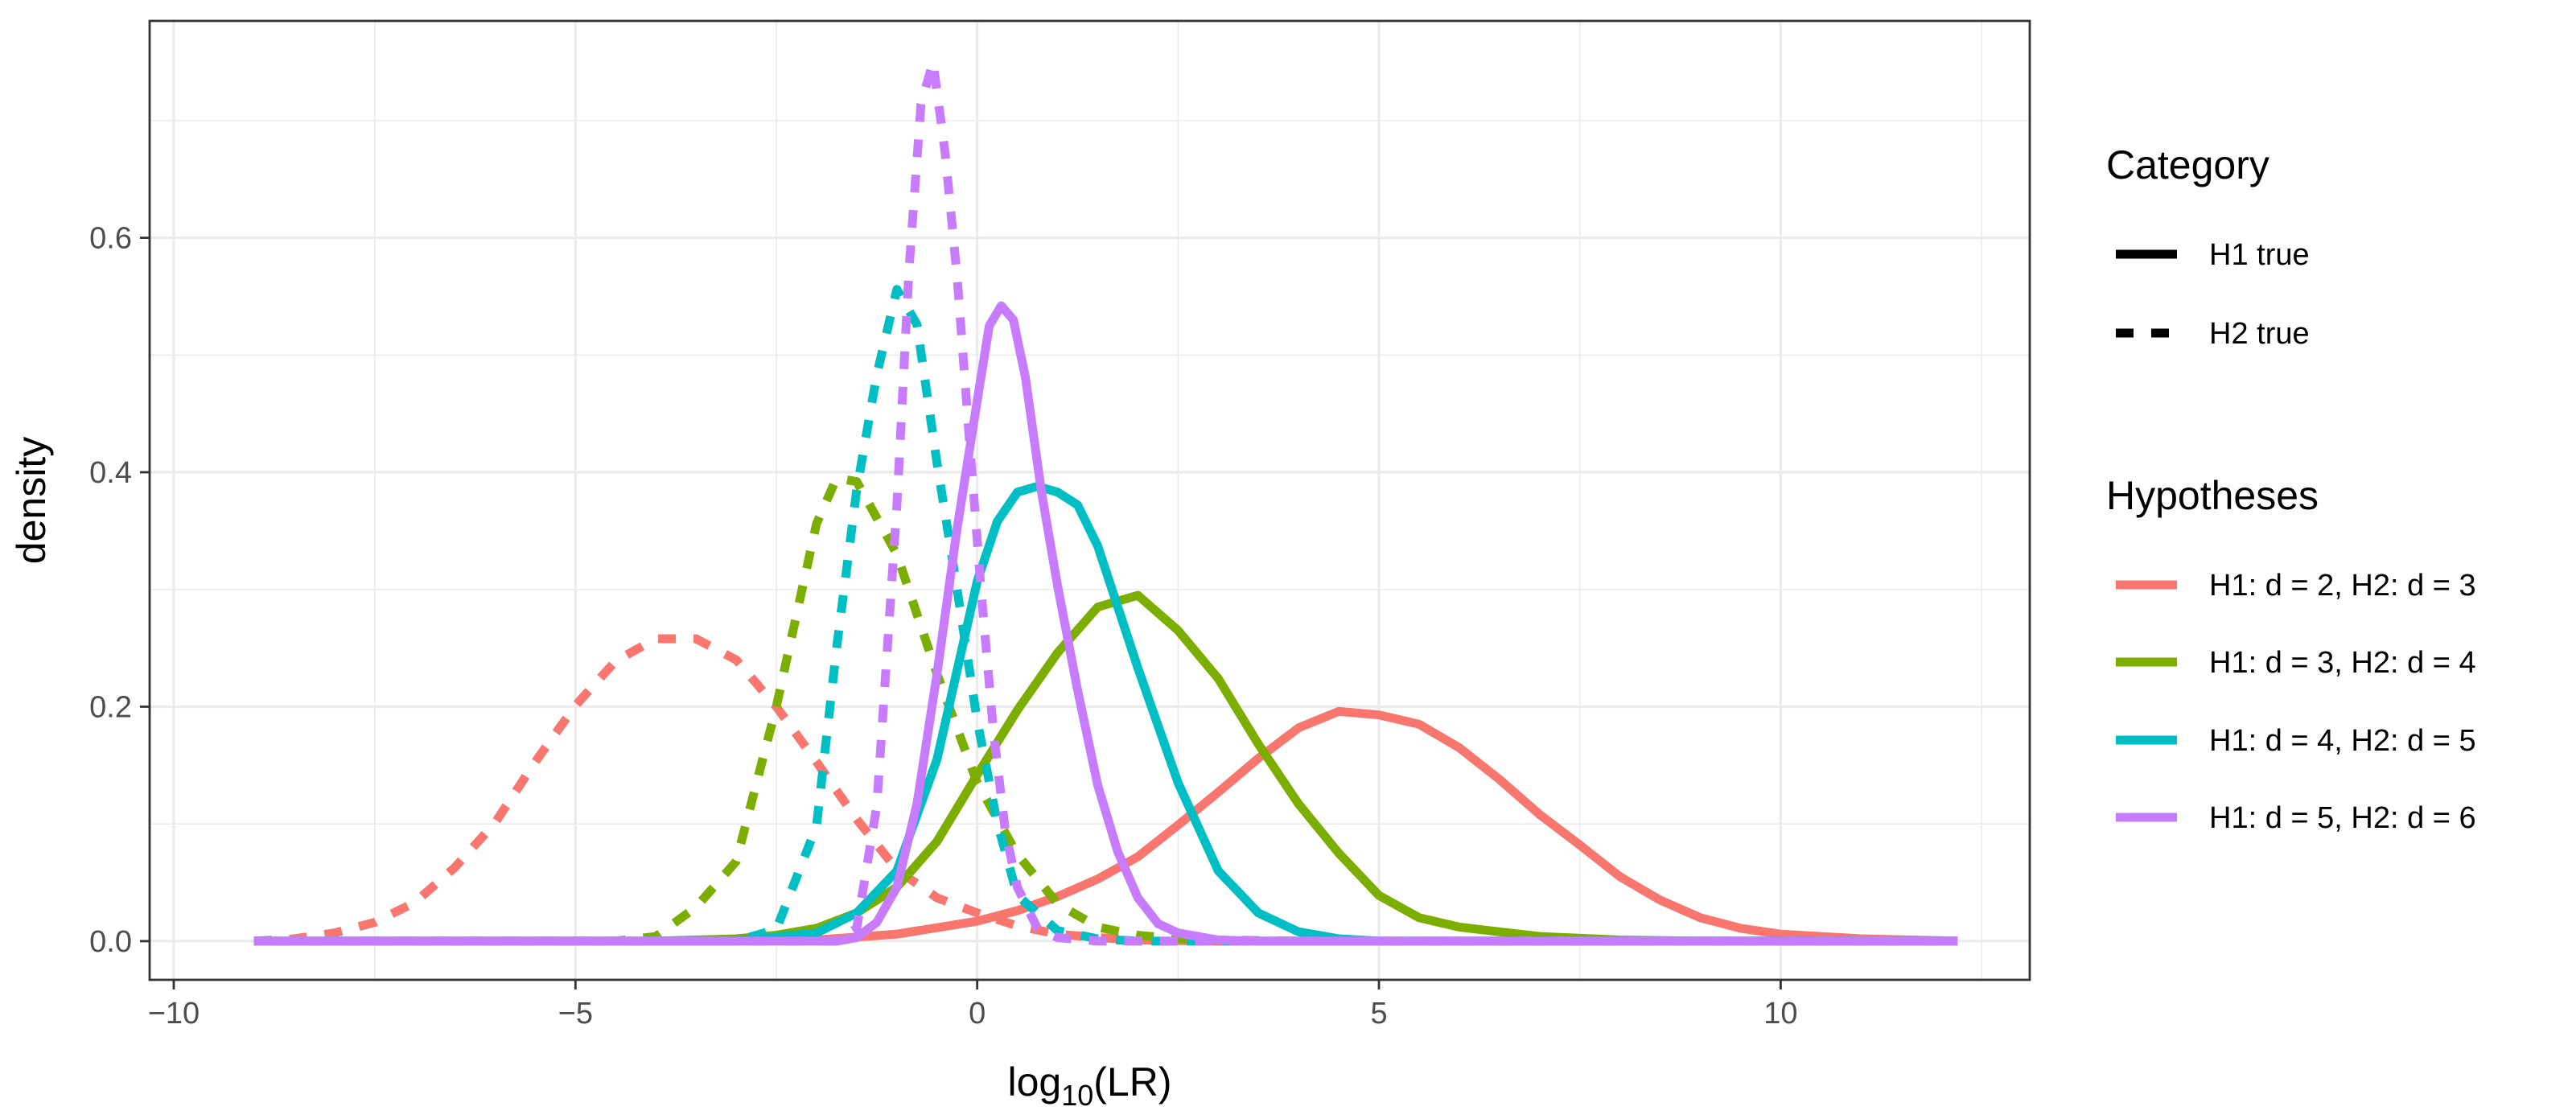 The height and width of the screenshot is (1119, 2576). What do you see at coordinates (31, 501) in the screenshot?
I see `y-axis-title: density` at bounding box center [31, 501].